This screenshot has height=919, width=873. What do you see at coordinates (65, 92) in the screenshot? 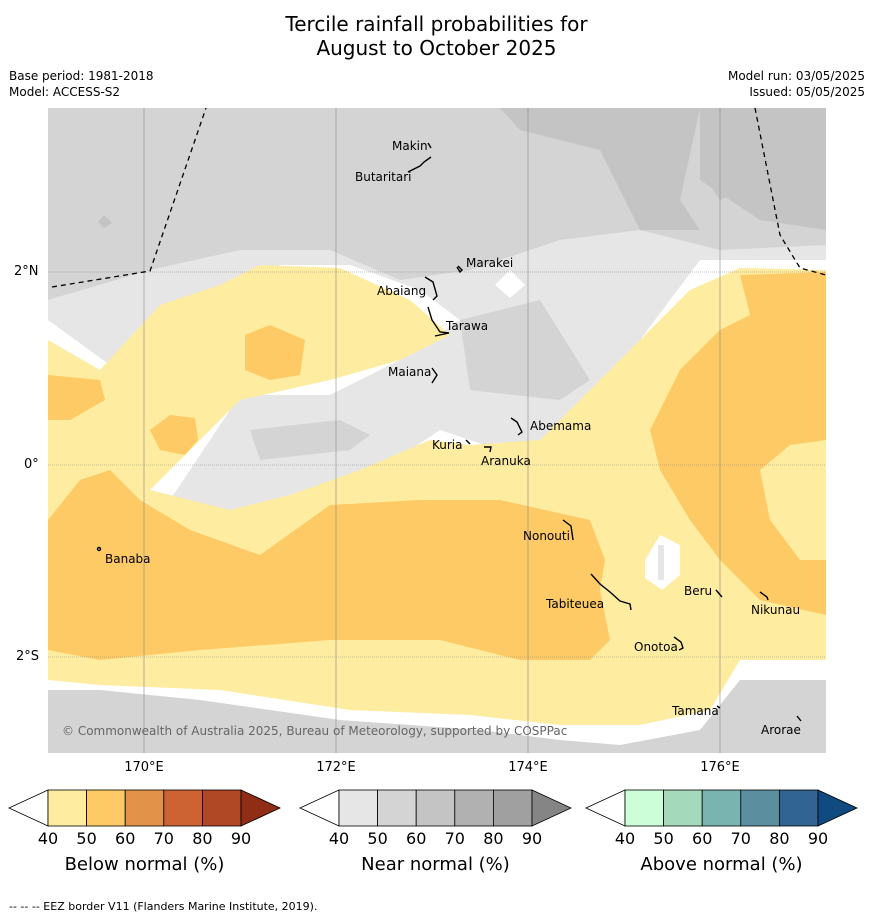
I see `model-text: Model: ACCESS-S2` at bounding box center [65, 92].